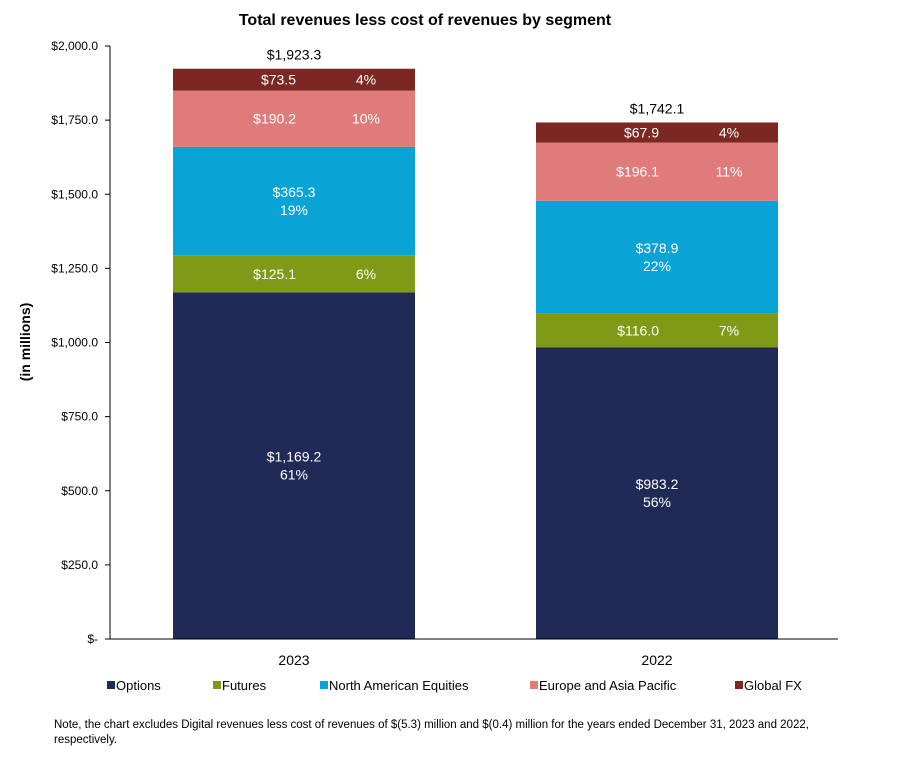  Describe the element at coordinates (294, 210) in the screenshot. I see `data-label-percent: 19%` at that location.